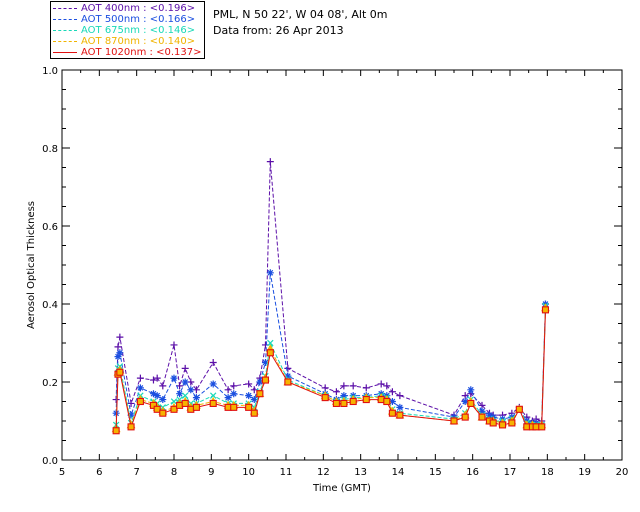 The height and width of the screenshot is (512, 640). What do you see at coordinates (141, 52) in the screenshot?
I see `legend-label: AOT 1020nm : <0.137>` at bounding box center [141, 52].